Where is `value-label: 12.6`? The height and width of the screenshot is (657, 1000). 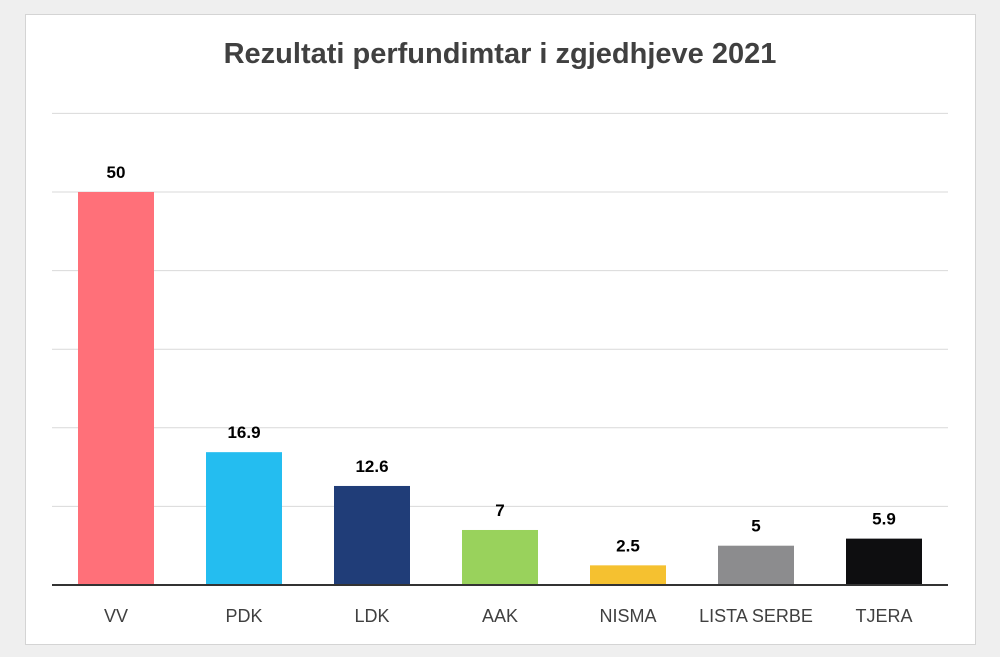 value-label: 12.6 is located at coordinates (371, 466).